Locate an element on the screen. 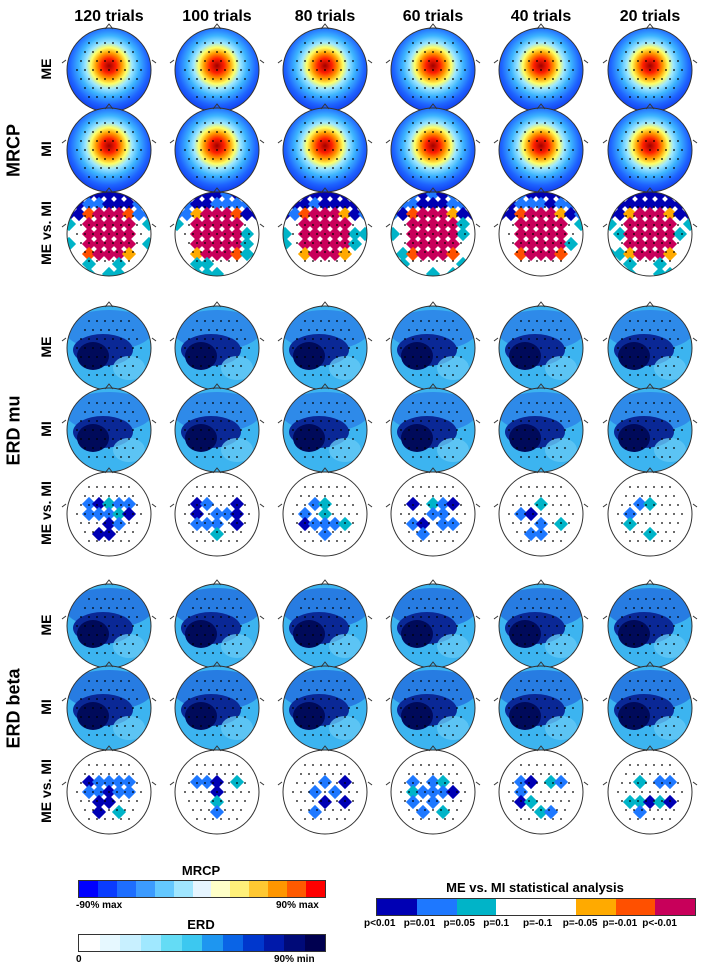  stat-tick-label: p=0.05 is located at coordinates (459, 923).